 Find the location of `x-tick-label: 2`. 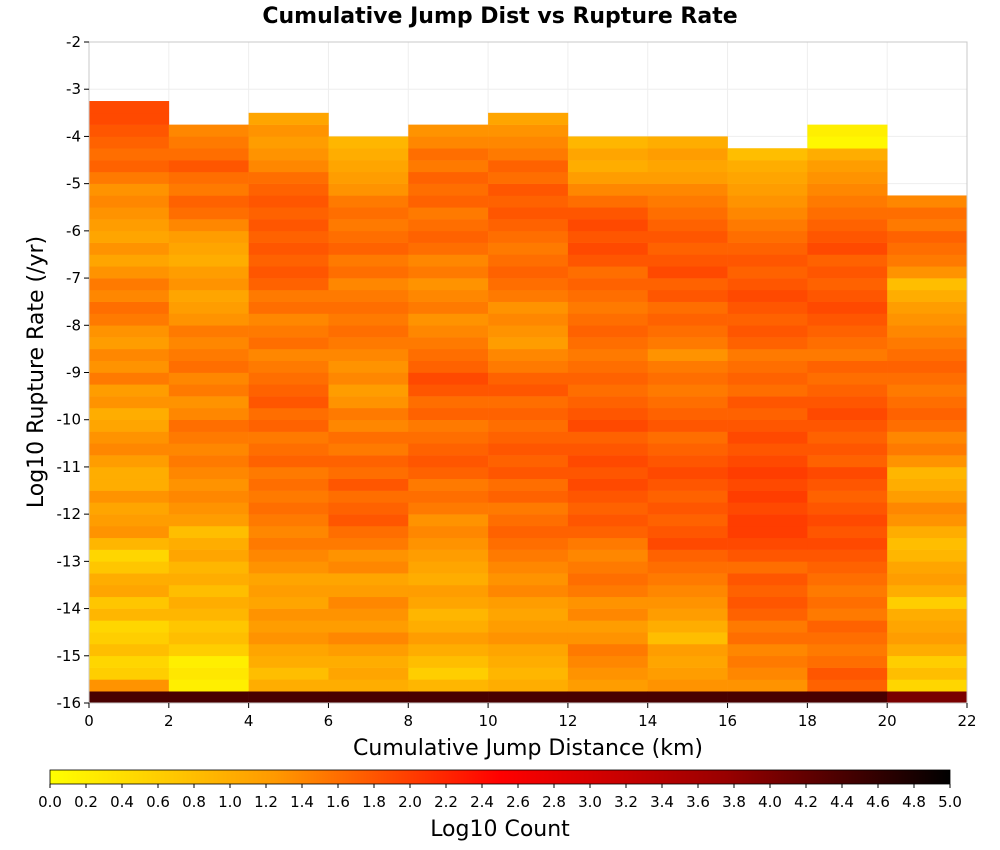

x-tick-label: 2 is located at coordinates (169, 721).